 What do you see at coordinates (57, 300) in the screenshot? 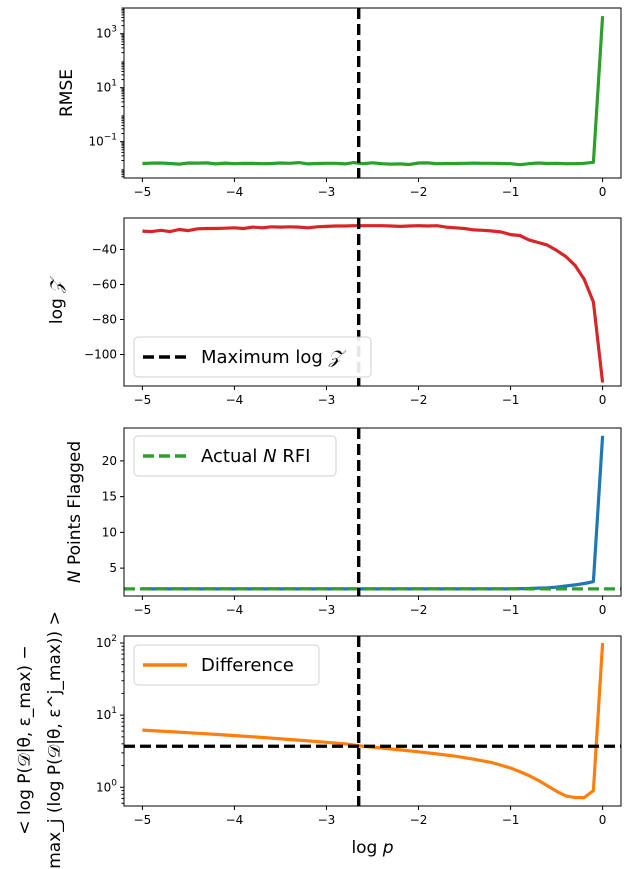
I see `y-axis-label: log 𝒵` at bounding box center [57, 300].